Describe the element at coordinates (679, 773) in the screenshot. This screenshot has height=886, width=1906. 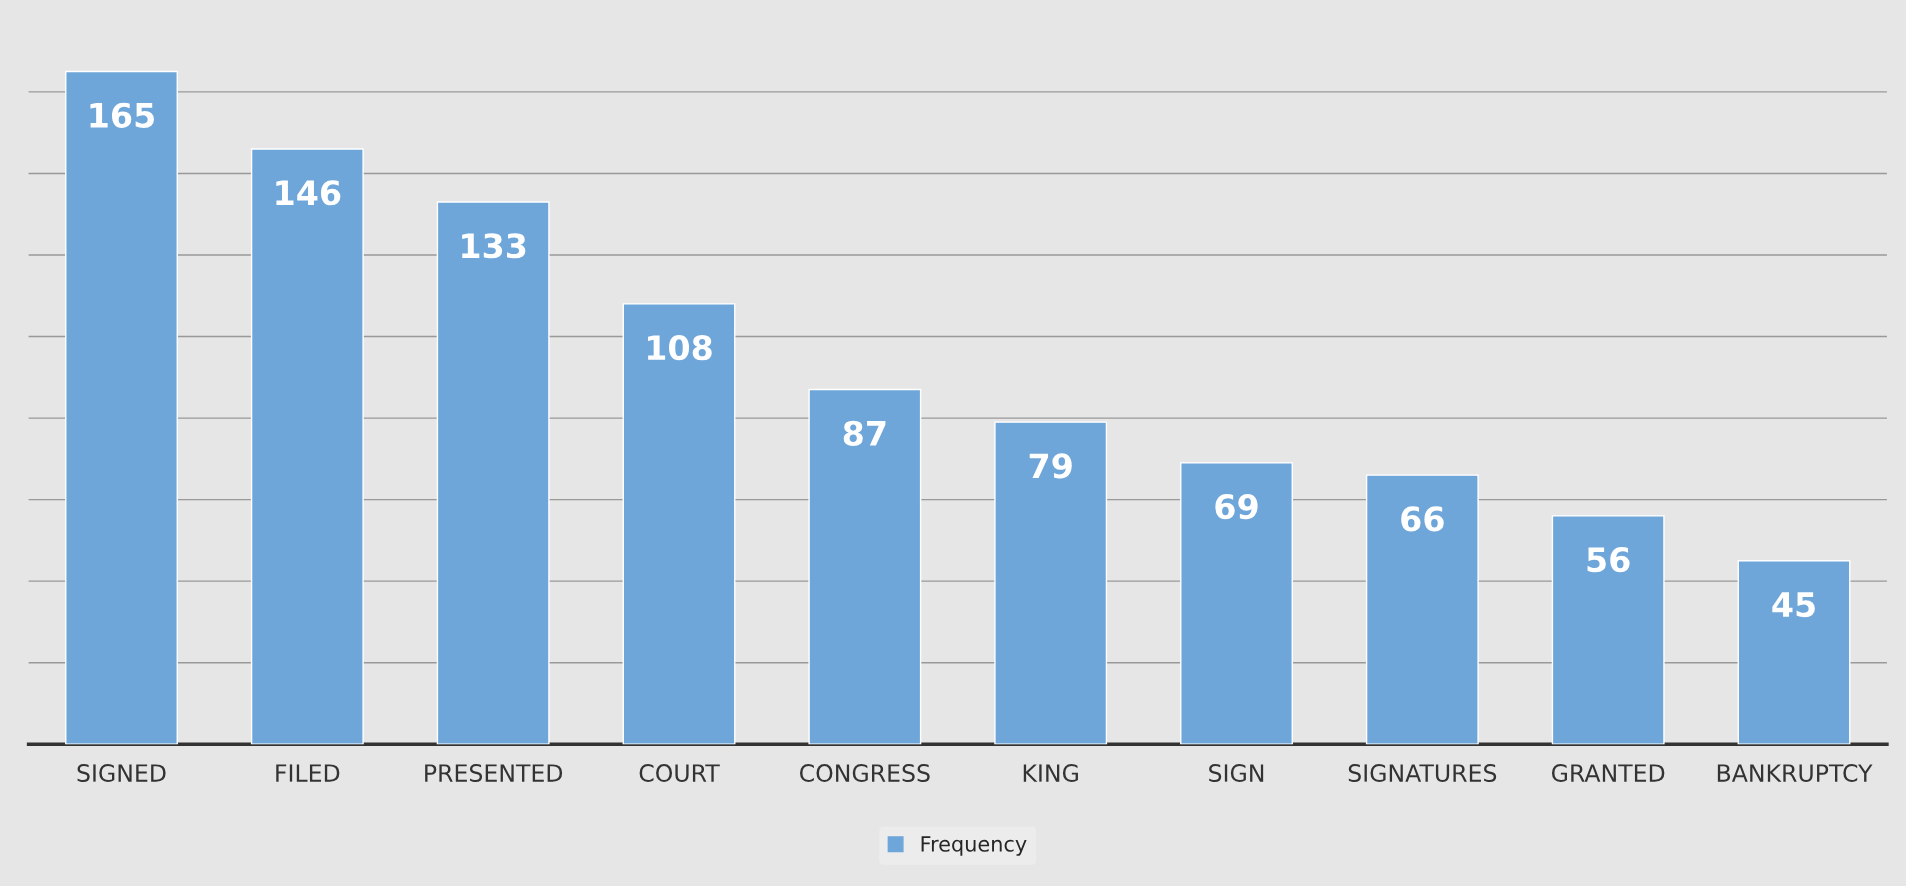
I see `x-tick-label: COURT` at that location.